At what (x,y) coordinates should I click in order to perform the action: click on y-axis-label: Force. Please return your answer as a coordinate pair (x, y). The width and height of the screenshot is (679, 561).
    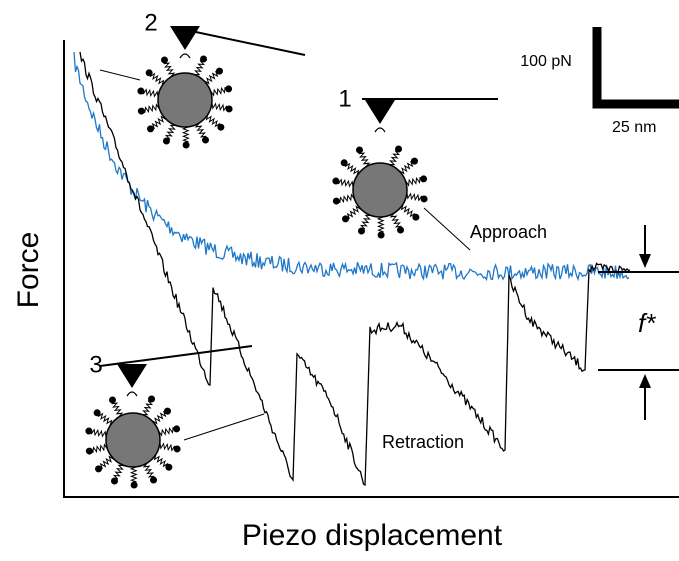
    Looking at the image, I should click on (28, 270).